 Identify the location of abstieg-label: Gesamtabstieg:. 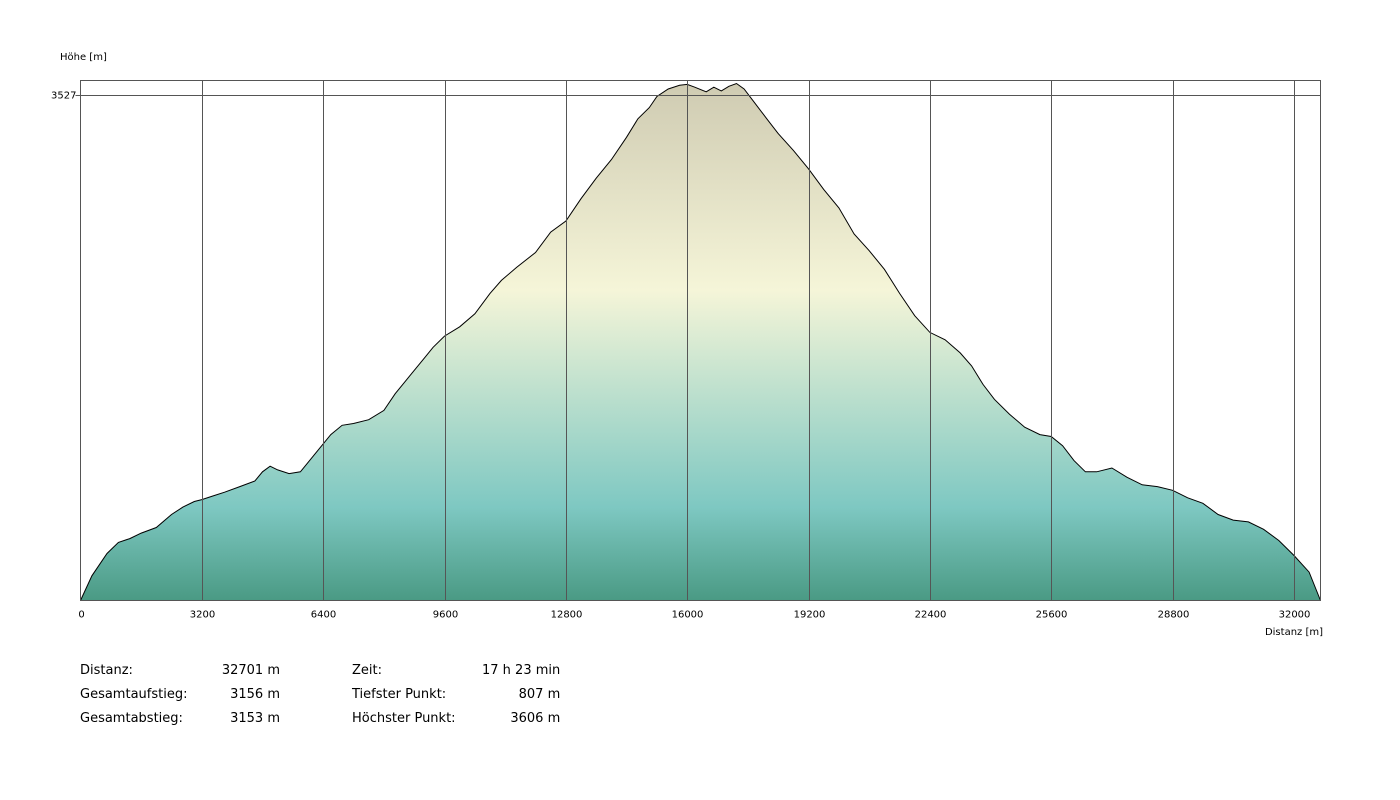
(131, 718).